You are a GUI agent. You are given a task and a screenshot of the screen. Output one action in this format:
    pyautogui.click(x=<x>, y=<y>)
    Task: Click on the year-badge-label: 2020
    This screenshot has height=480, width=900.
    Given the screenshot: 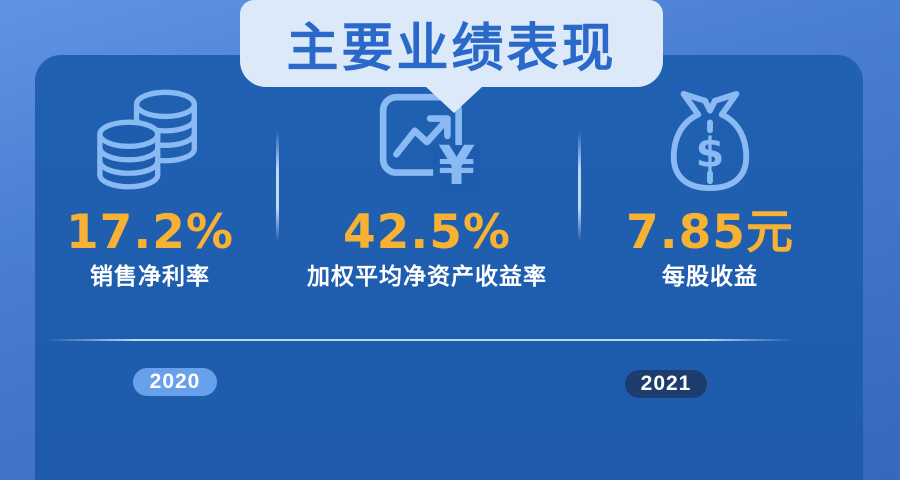 What is the action you would take?
    pyautogui.click(x=175, y=381)
    